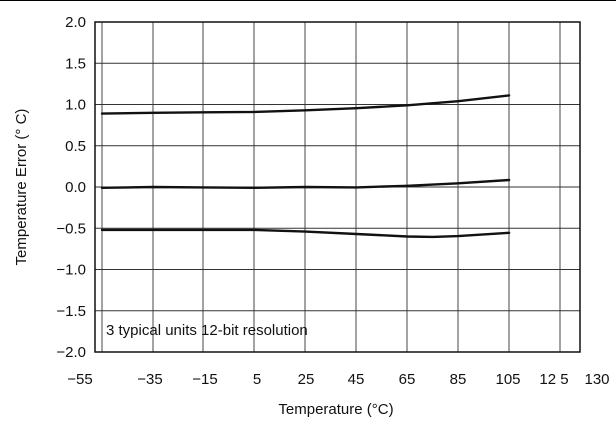 The image size is (616, 421). I want to click on x-tick-labels: −55 −35 −15 5 25 45 65 85 105 12 5 130, so click(338, 379).